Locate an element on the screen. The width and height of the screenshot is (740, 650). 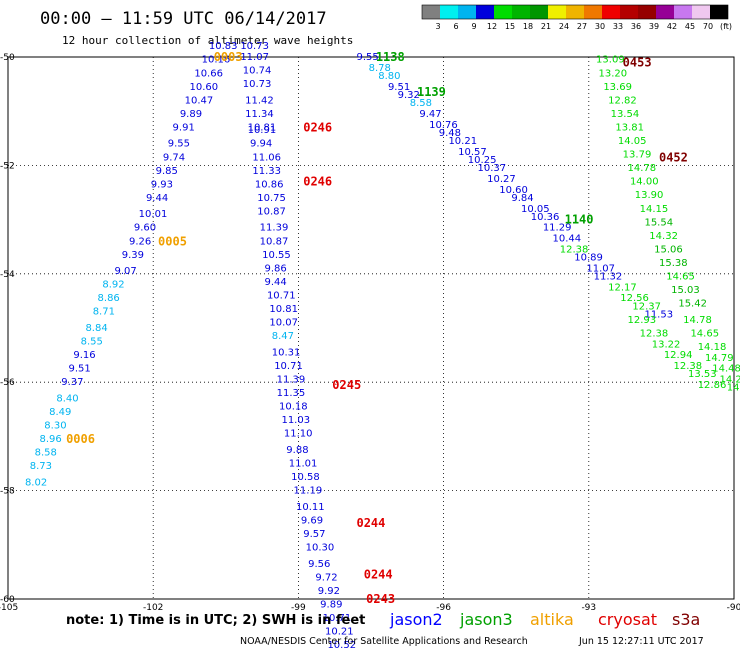
swh-value-label: 9.92 is located at coordinates (329, 591).